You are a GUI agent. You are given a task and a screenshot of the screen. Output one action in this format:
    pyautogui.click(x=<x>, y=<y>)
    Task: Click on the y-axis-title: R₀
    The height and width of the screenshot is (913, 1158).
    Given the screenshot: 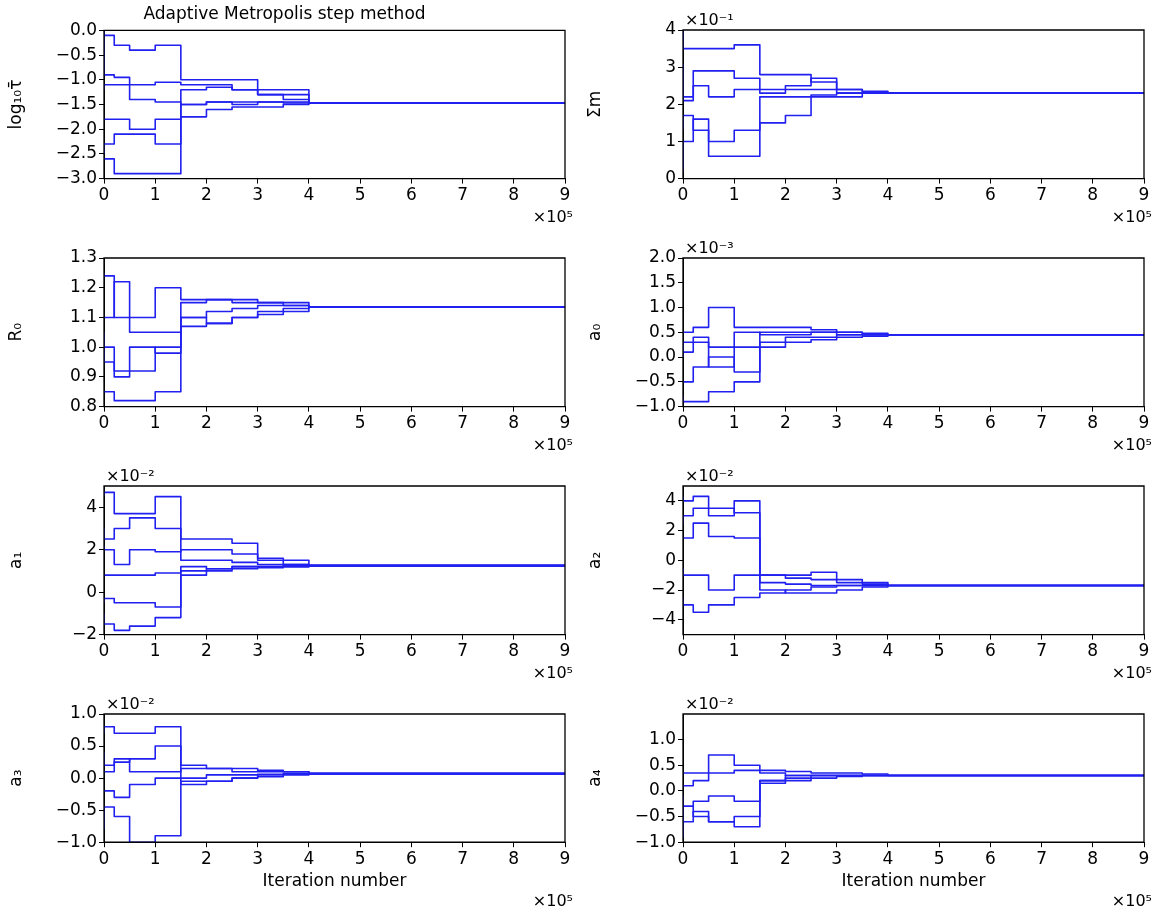 What is the action you would take?
    pyautogui.click(x=14, y=332)
    